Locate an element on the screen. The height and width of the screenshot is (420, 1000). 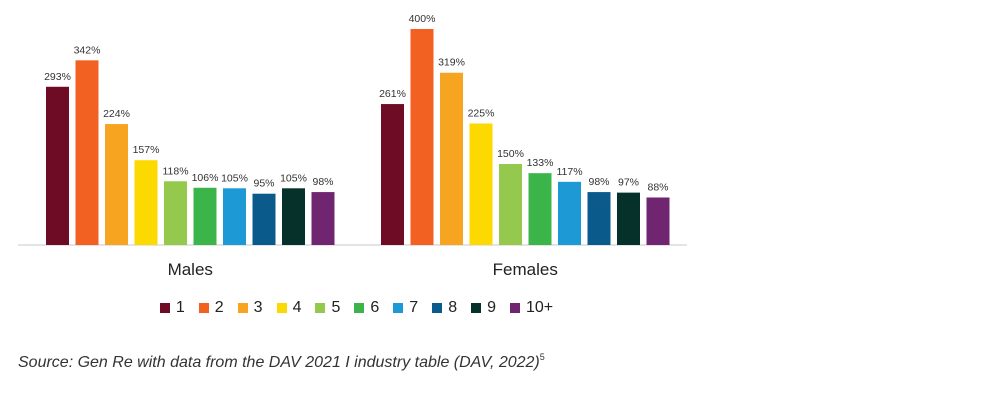
data-label-males-8: 95% is located at coordinates (263, 184).